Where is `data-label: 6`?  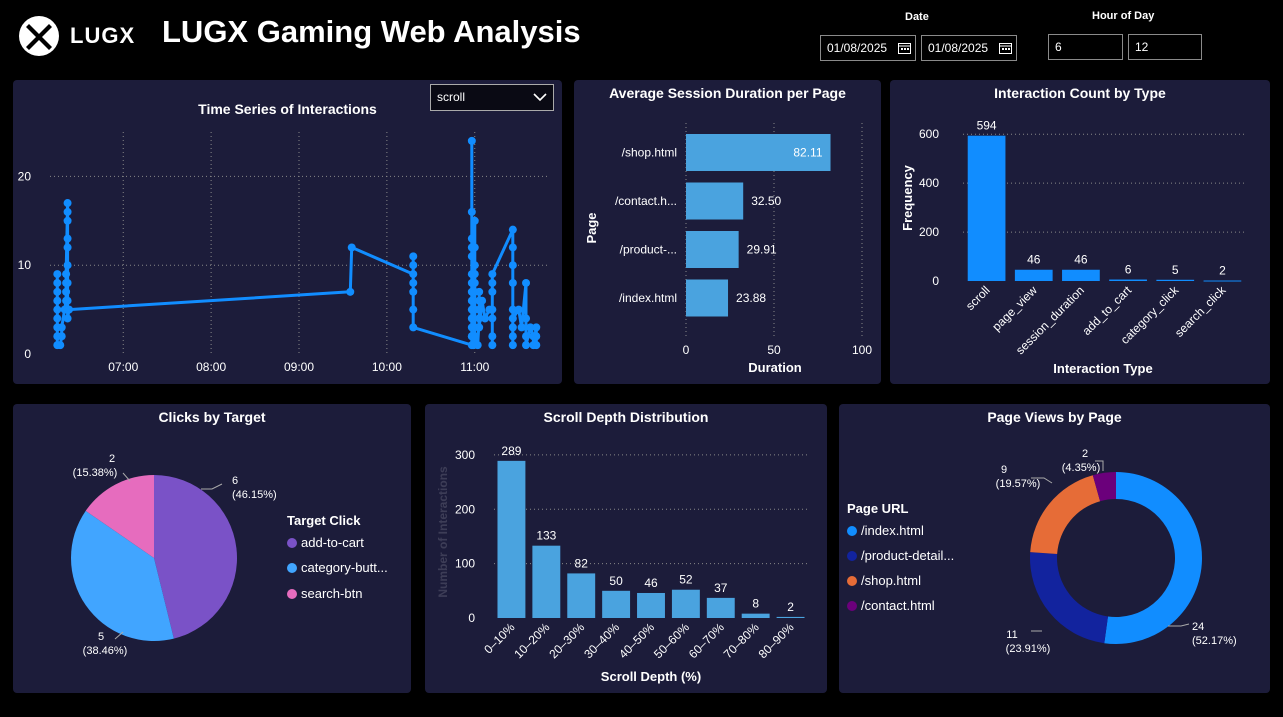 data-label: 6 is located at coordinates (235, 481).